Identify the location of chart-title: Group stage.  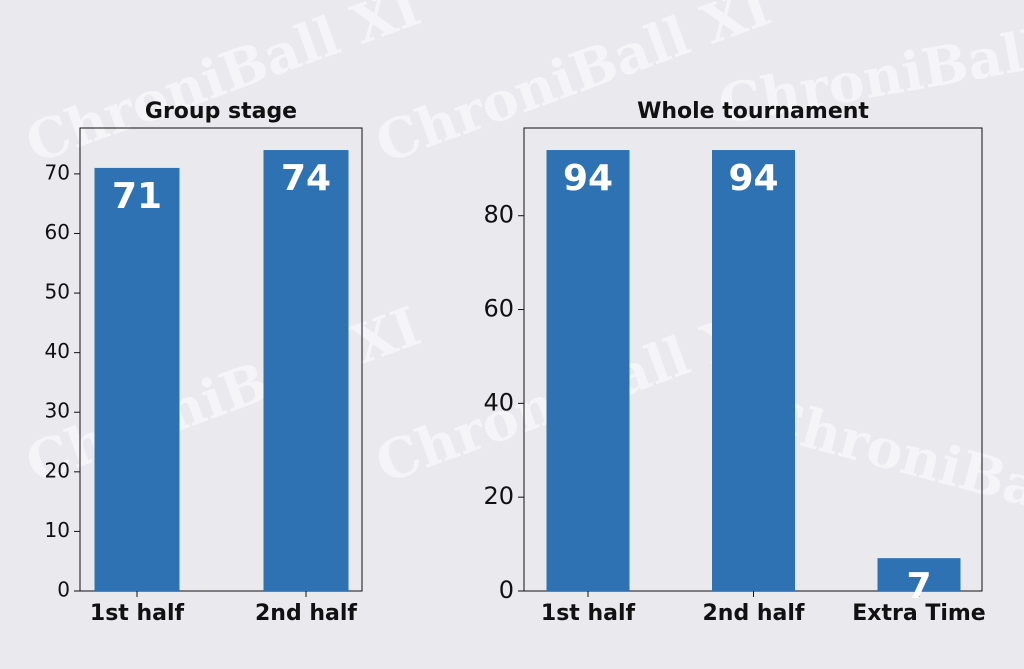
(221, 111).